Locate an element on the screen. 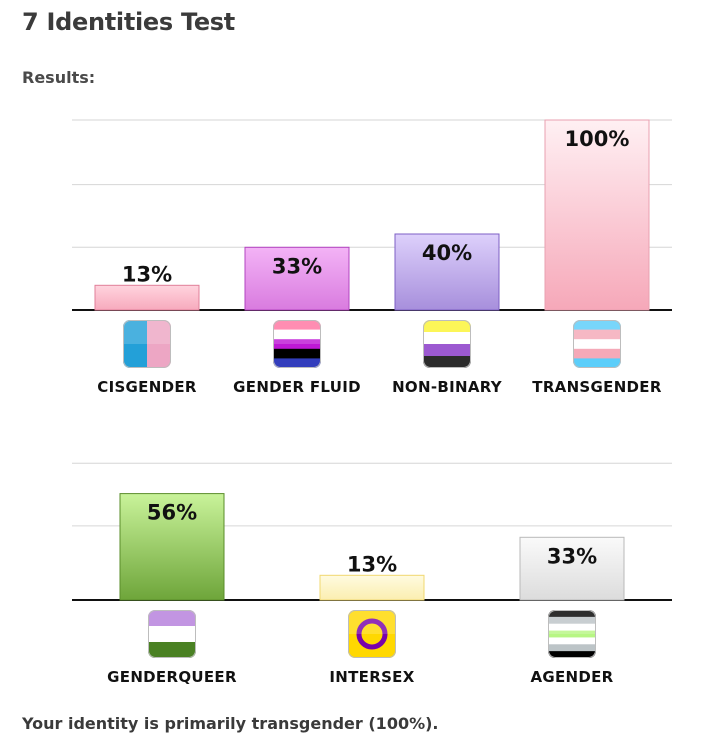 The width and height of the screenshot is (718, 751). category-label-agender: AGENDER is located at coordinates (571, 677).